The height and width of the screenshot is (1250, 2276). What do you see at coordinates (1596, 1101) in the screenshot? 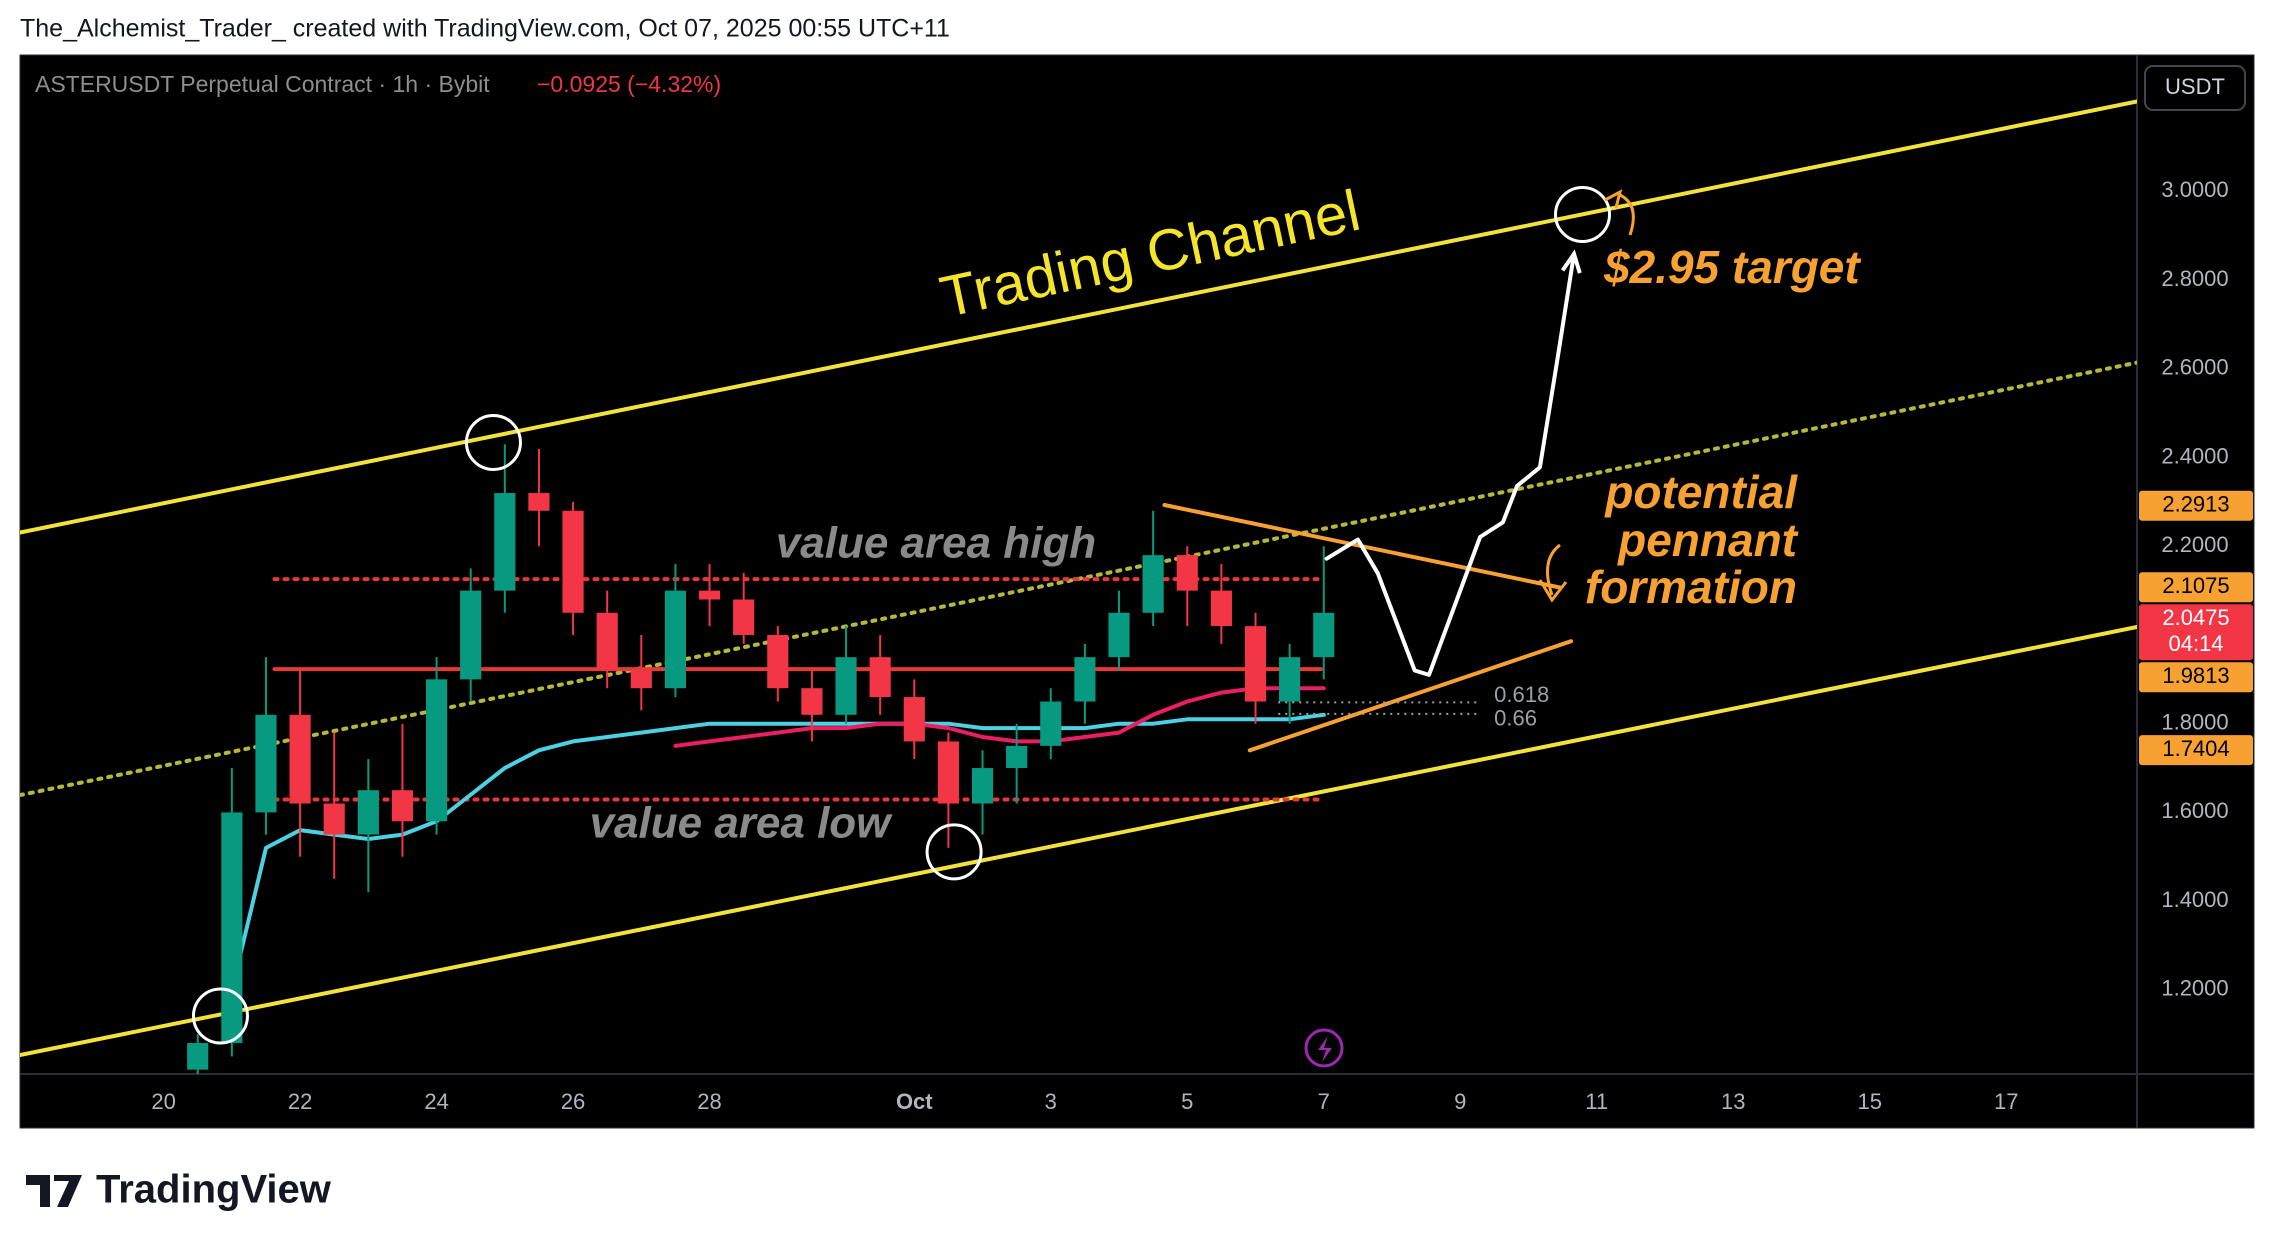
I see `x-tick-label: 11` at bounding box center [1596, 1101].